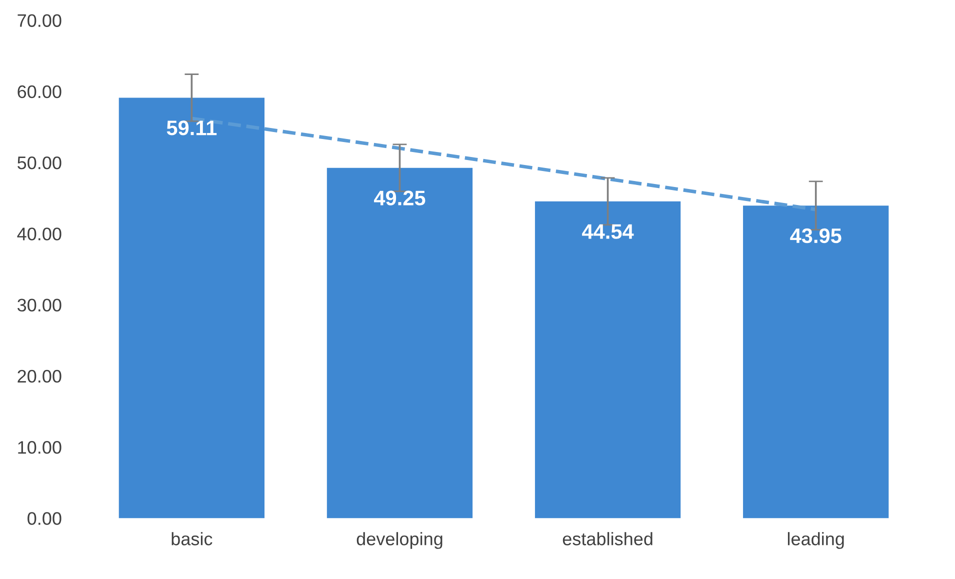 The width and height of the screenshot is (955, 579). Describe the element at coordinates (816, 540) in the screenshot. I see `x-tick-label: leading` at that location.